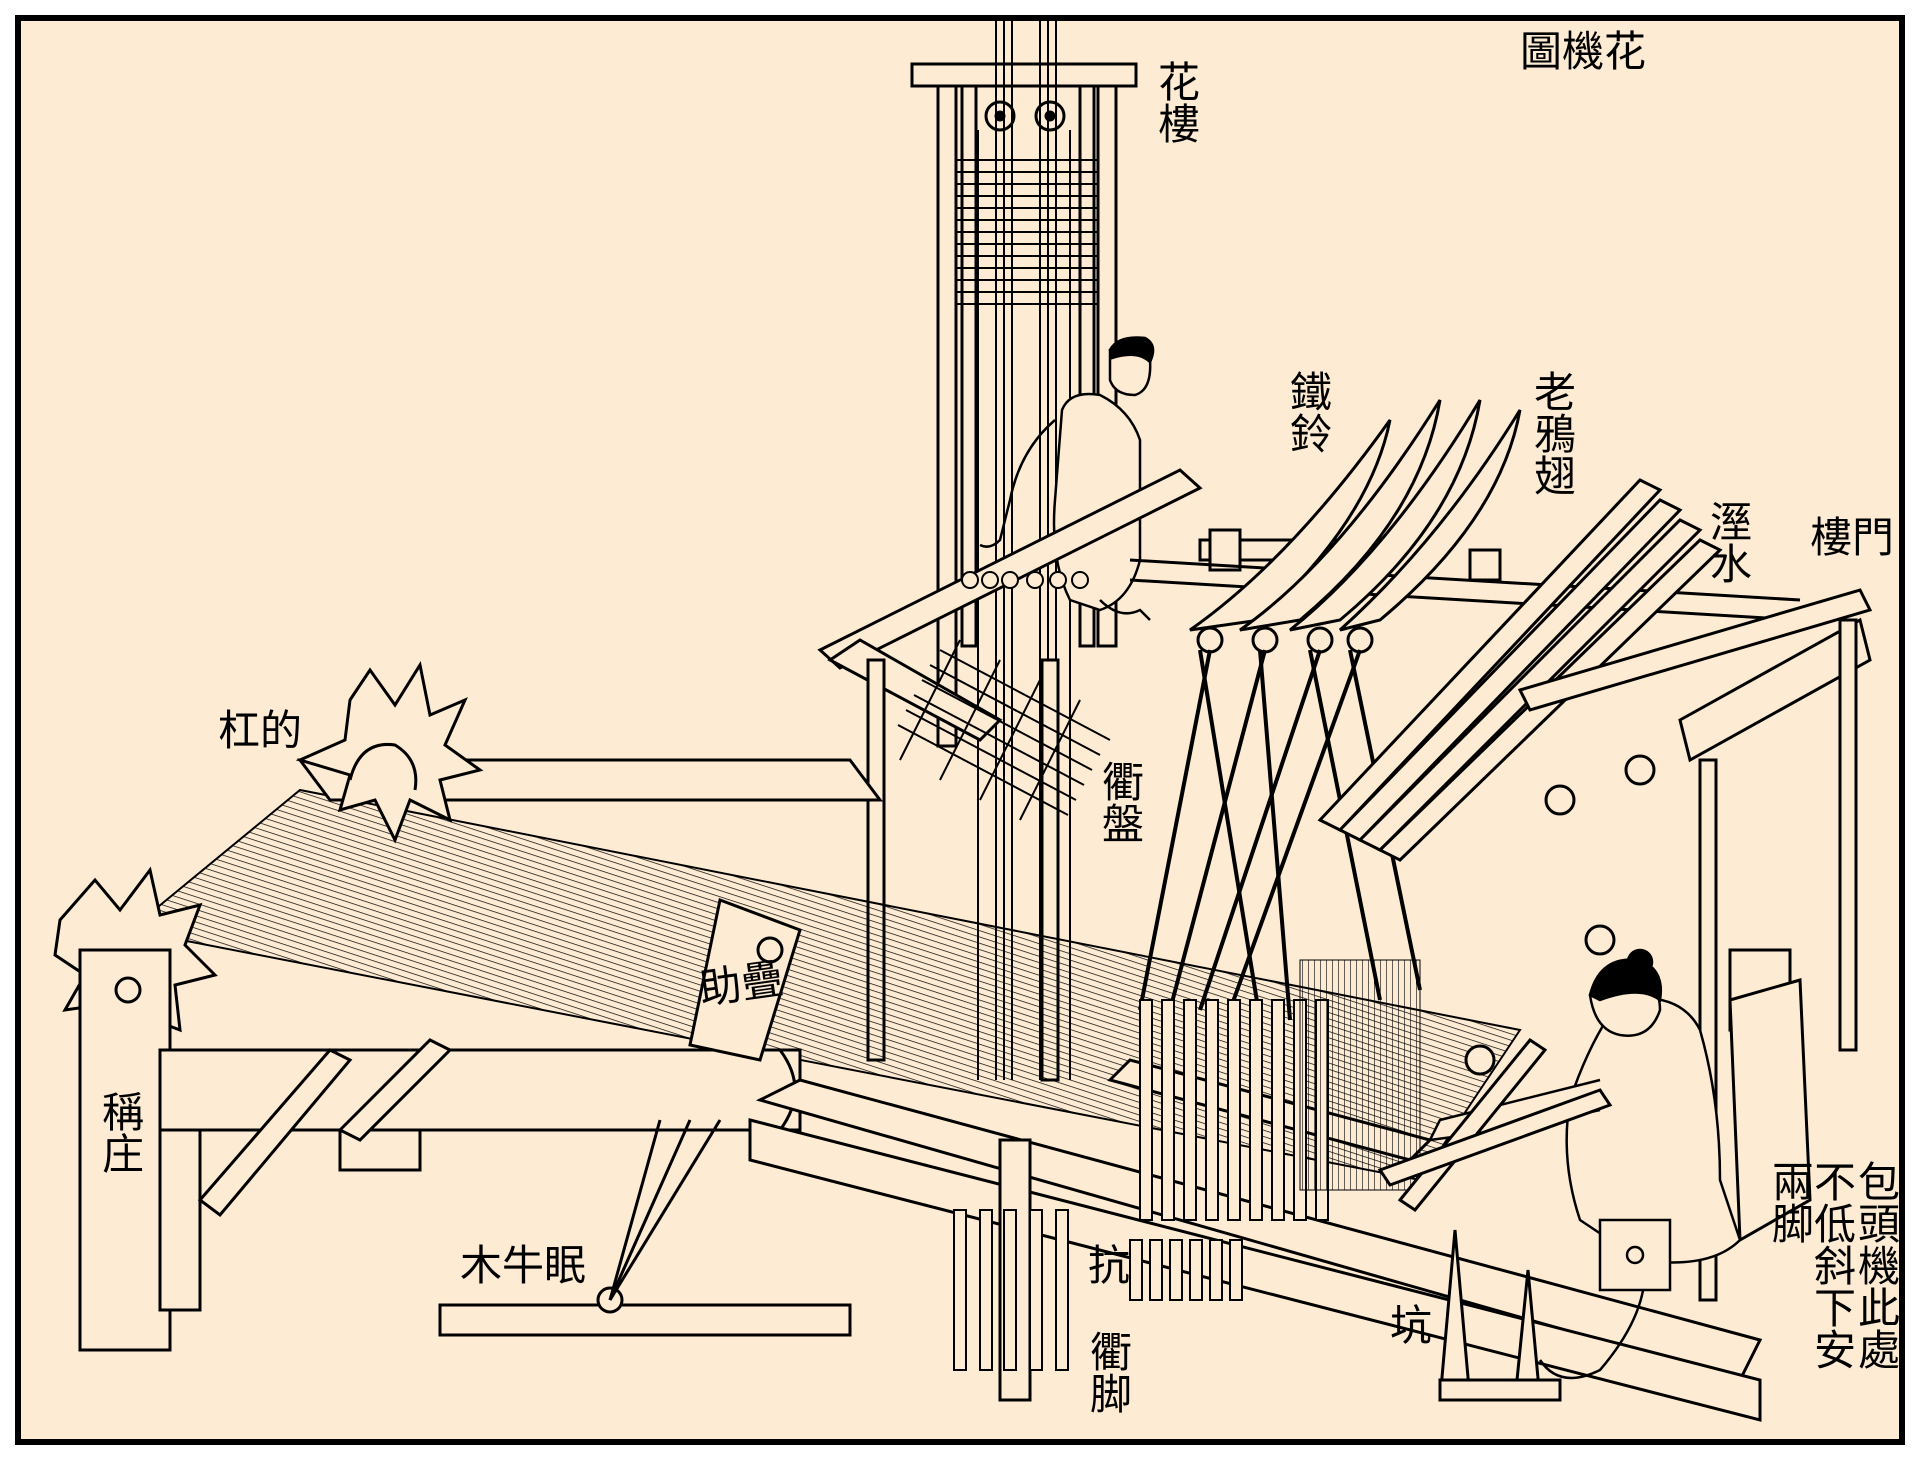 The height and width of the screenshot is (1460, 1920). What do you see at coordinates (1495, 1125) in the screenshot?
I see `shuttle-bar` at bounding box center [1495, 1125].